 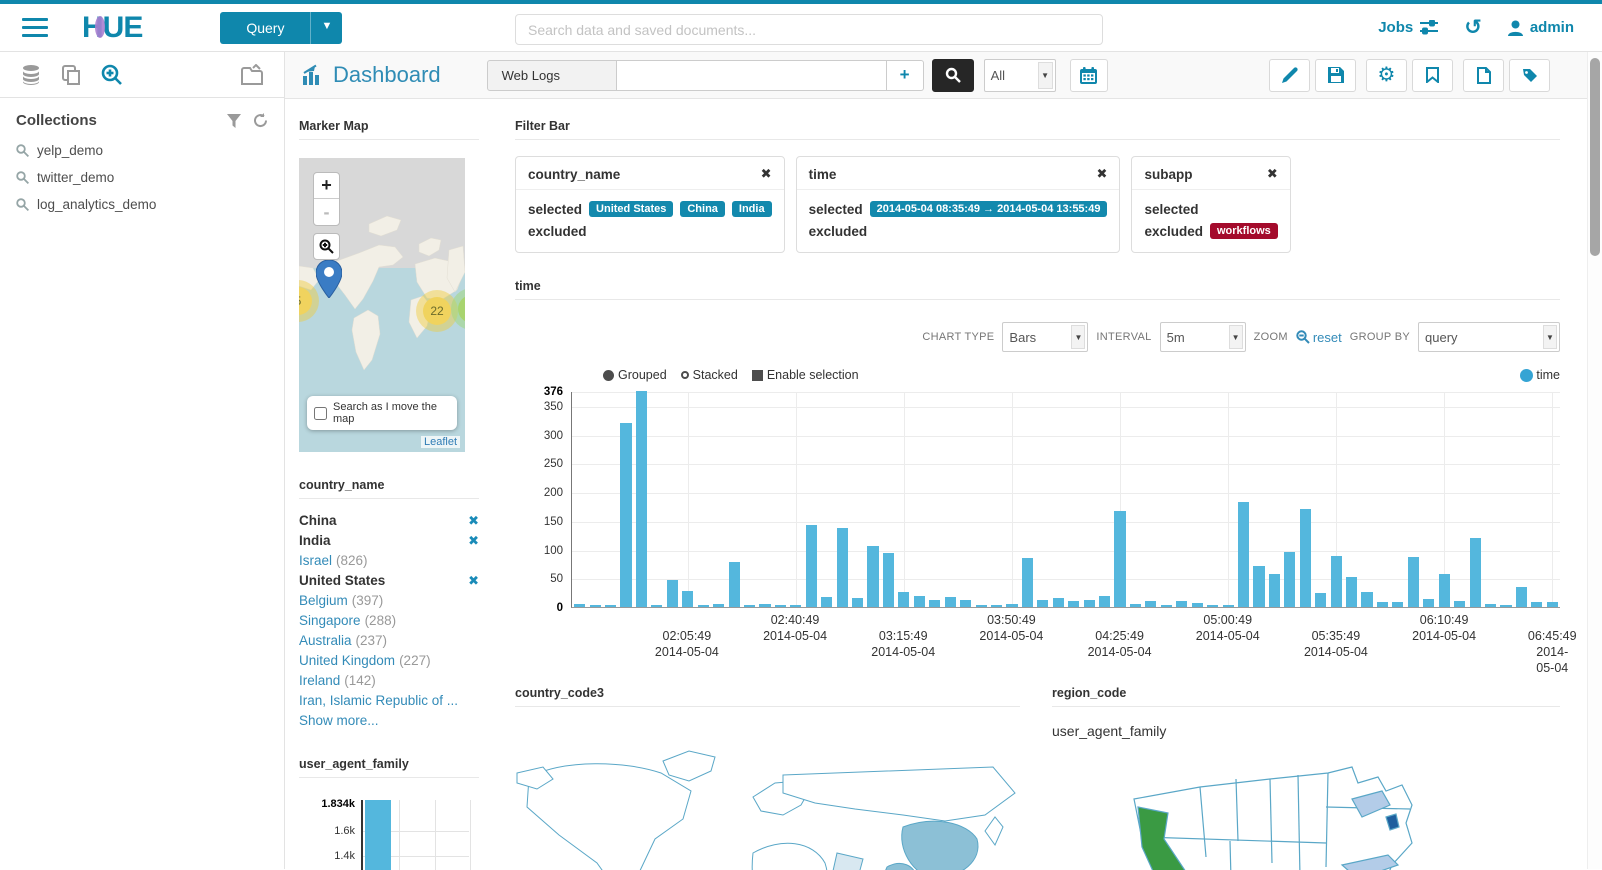 I want to click on hue-logo: HUE, so click(x=112, y=27).